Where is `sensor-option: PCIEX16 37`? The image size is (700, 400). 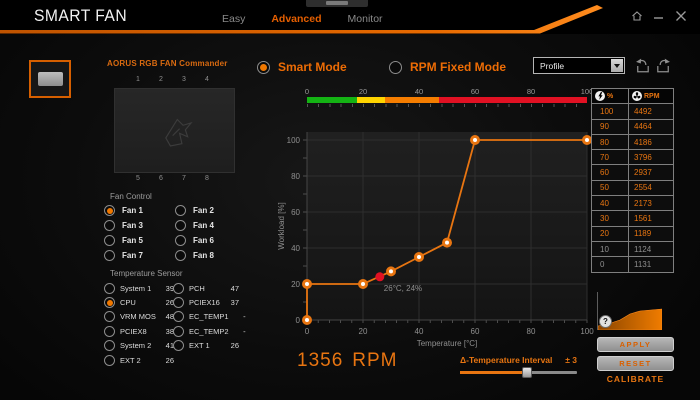
sensor-option: PCIEX16 37 is located at coordinates (206, 302).